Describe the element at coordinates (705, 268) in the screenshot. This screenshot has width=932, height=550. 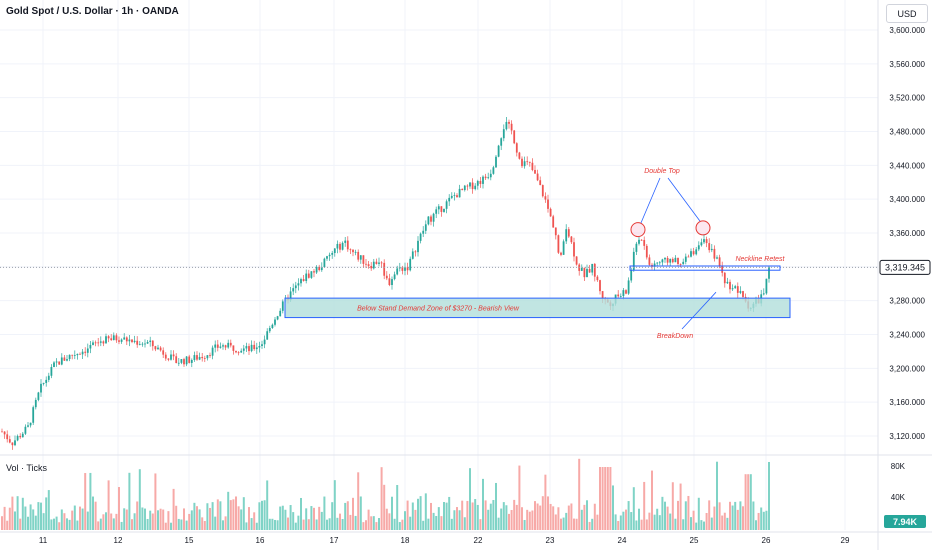
I see `neckline-box` at that location.